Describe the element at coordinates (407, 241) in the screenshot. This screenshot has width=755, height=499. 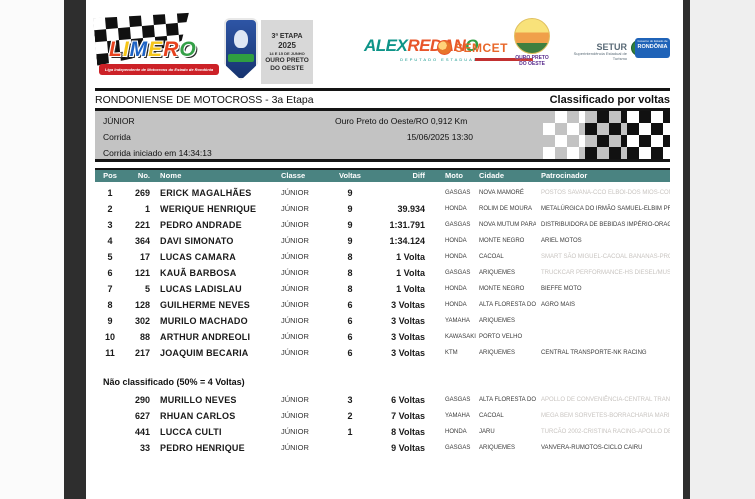
I see `diff-cell: 1:34.124` at that location.